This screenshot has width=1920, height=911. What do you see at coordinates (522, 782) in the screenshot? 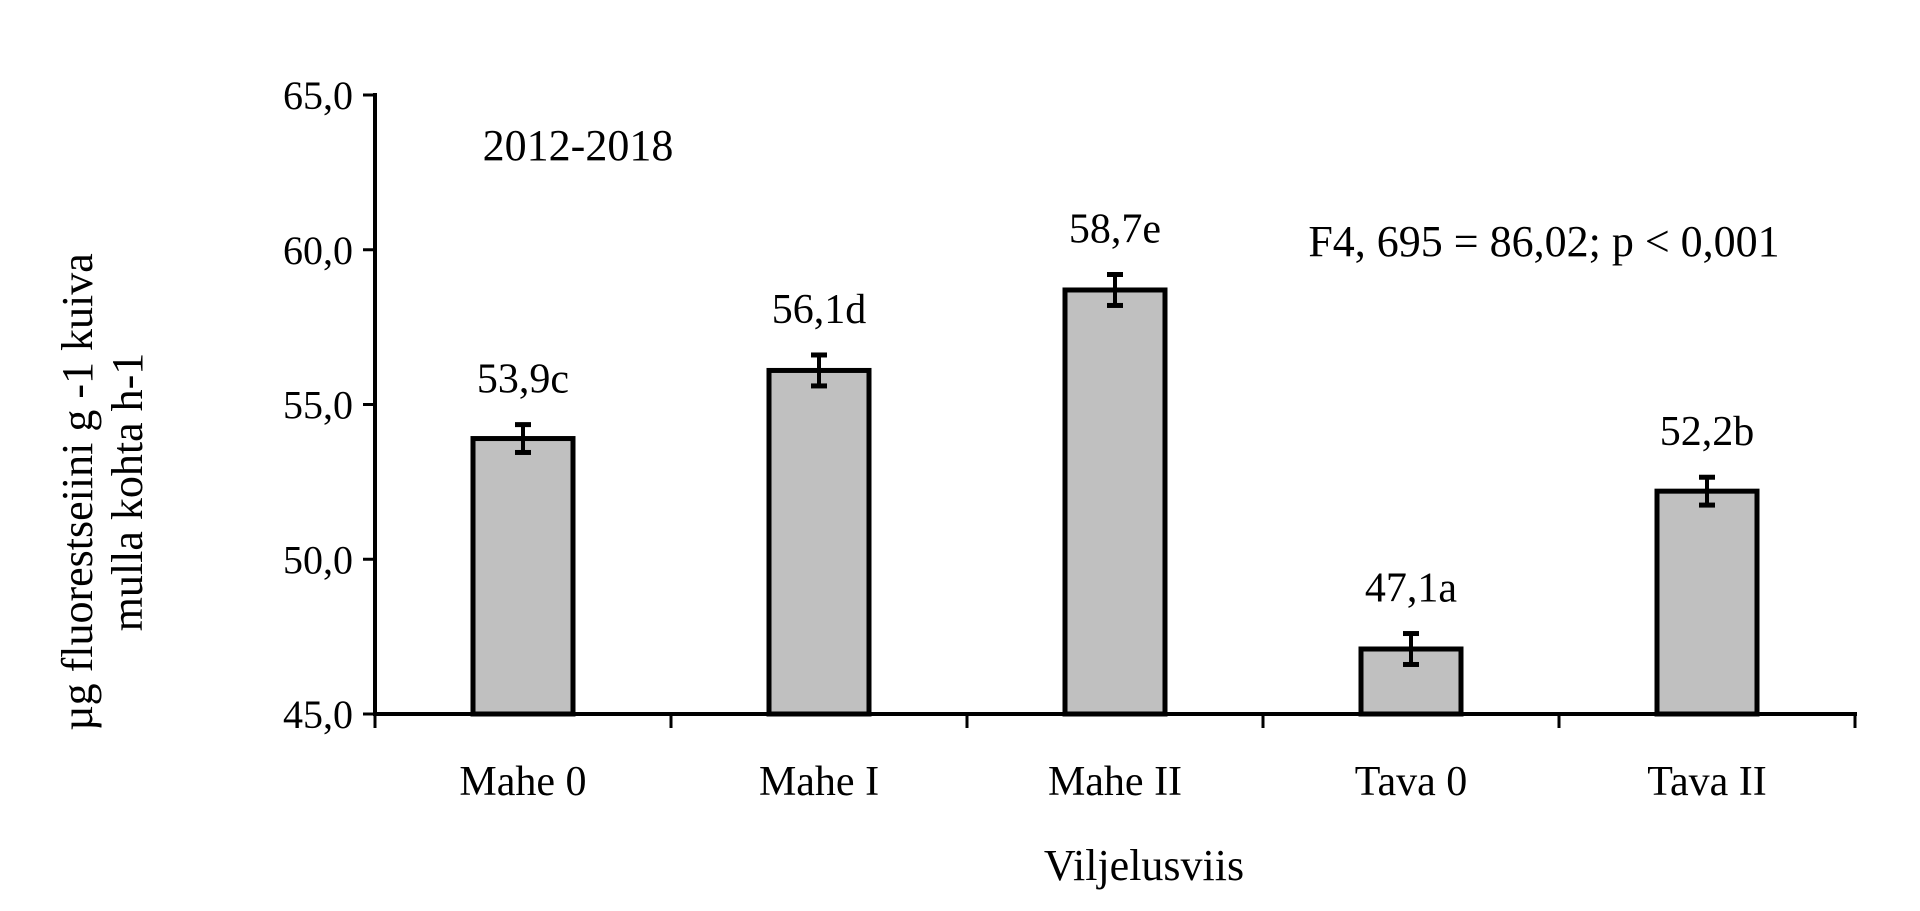
I see `x-tick-label: Mahe 0` at bounding box center [522, 782].